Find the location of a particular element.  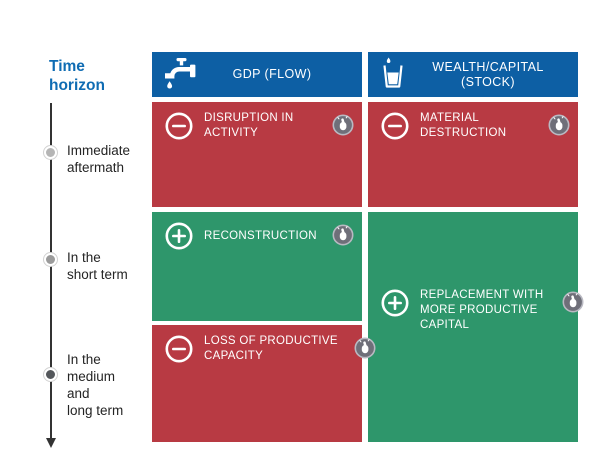

timeline-label-line: short term is located at coordinates (97, 274).